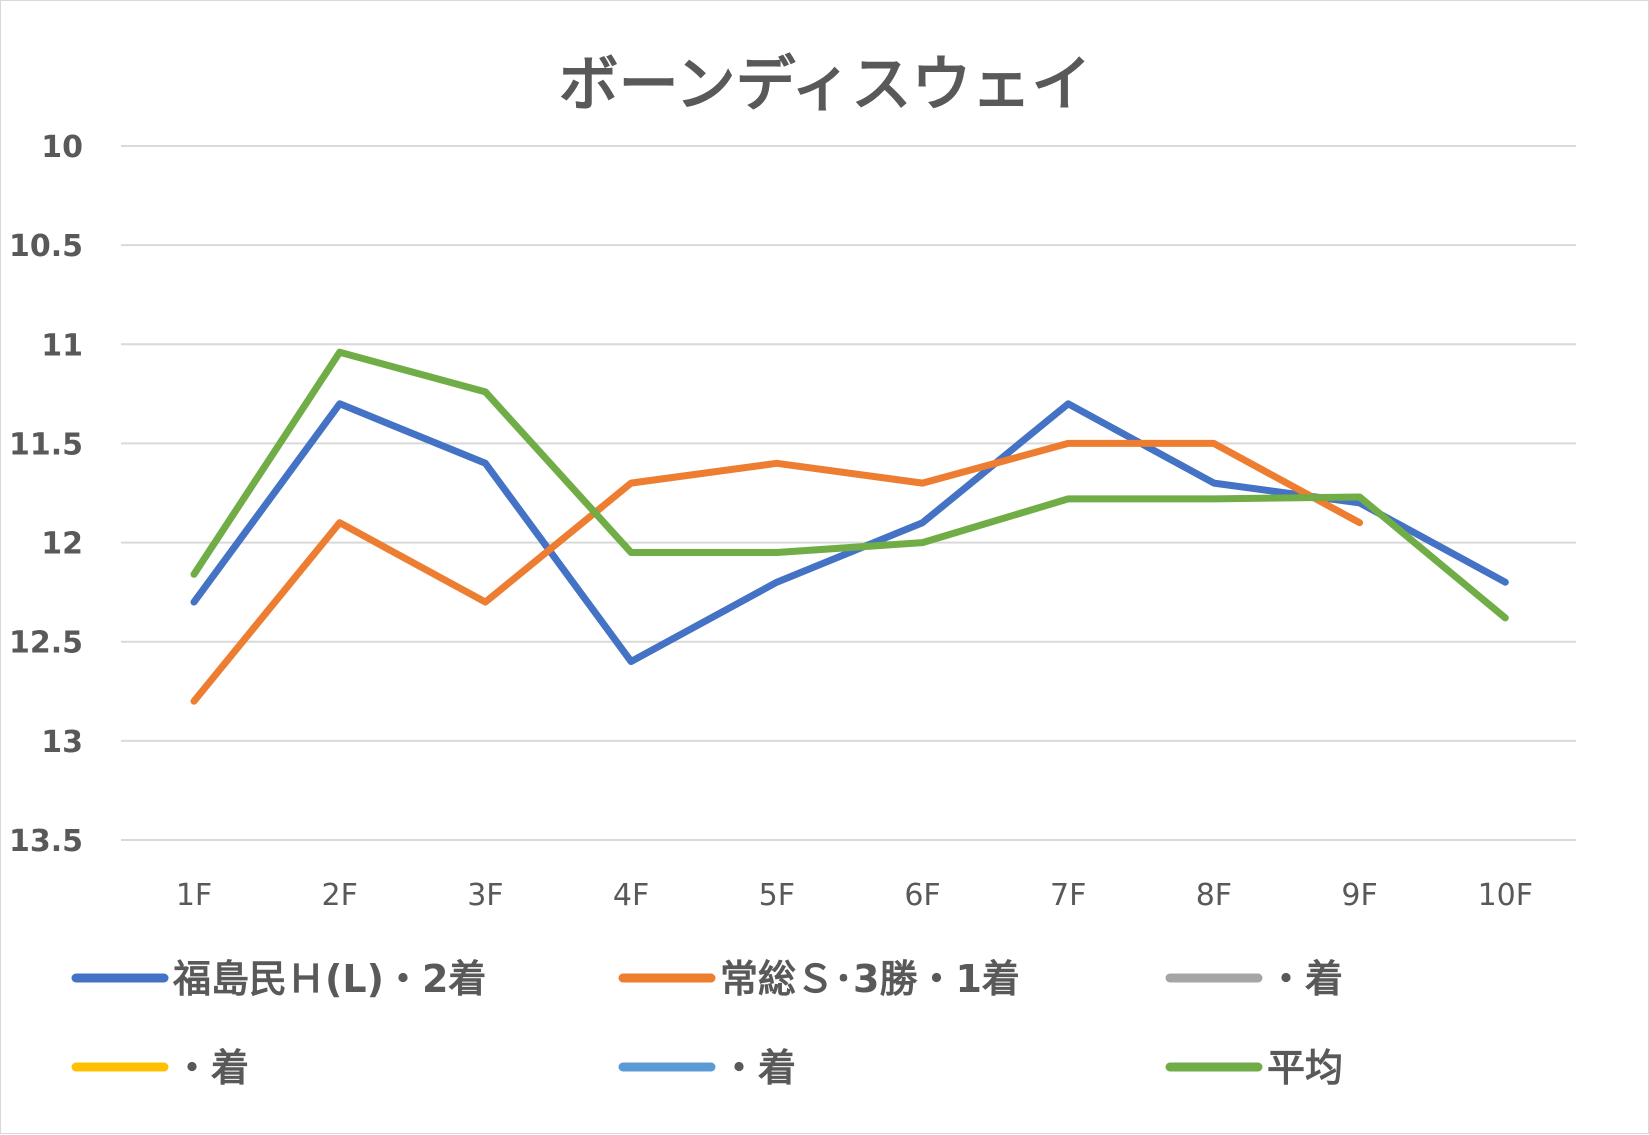  I want to click on y-tick-label: 12.5, so click(46, 643).